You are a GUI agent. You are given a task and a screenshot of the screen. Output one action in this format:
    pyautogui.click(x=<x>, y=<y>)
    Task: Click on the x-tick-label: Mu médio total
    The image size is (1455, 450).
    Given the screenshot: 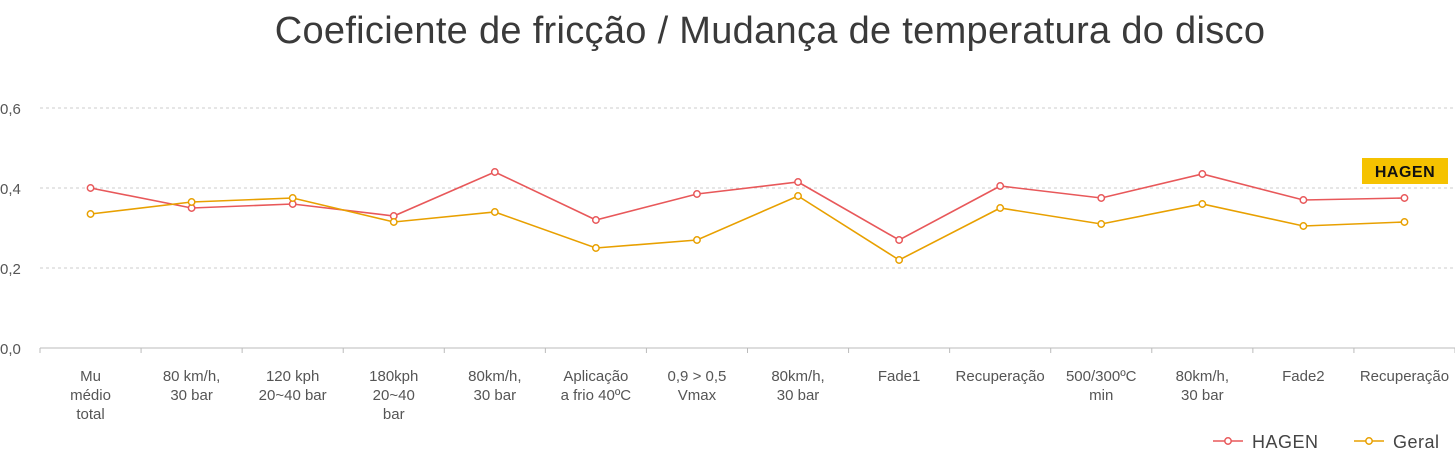 What is the action you would take?
    pyautogui.click(x=90, y=395)
    